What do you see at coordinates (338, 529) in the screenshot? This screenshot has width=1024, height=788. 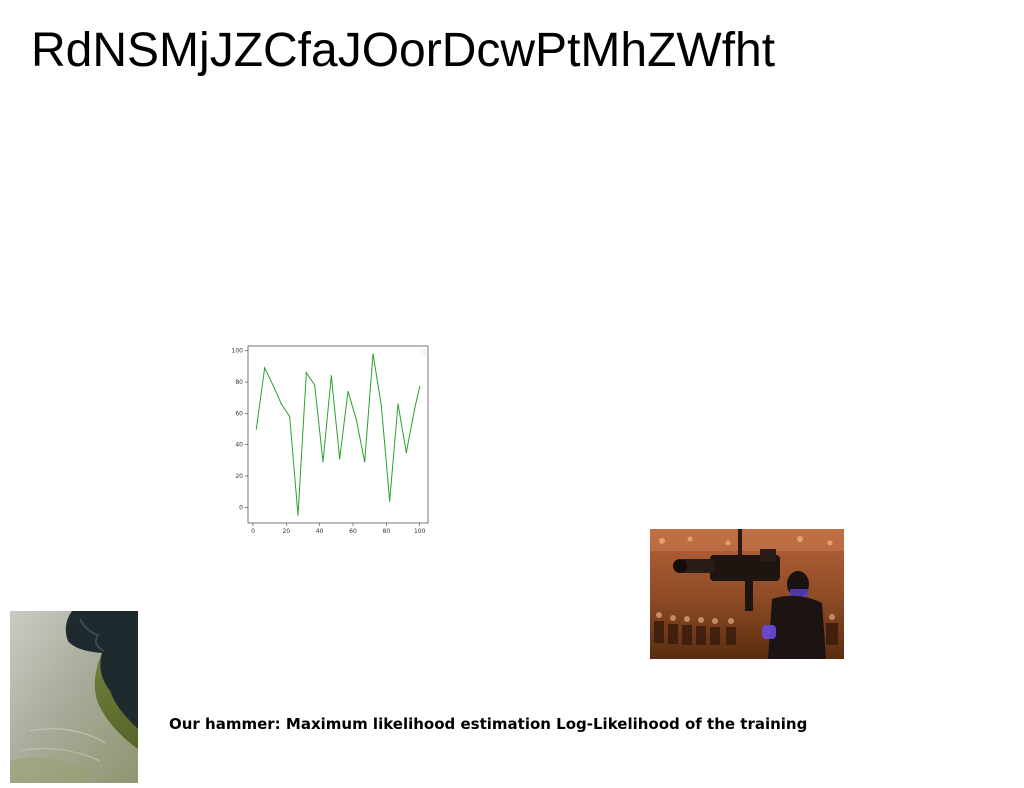 I see `x-axis-ticks: 0 20 40 60 80 100` at bounding box center [338, 529].